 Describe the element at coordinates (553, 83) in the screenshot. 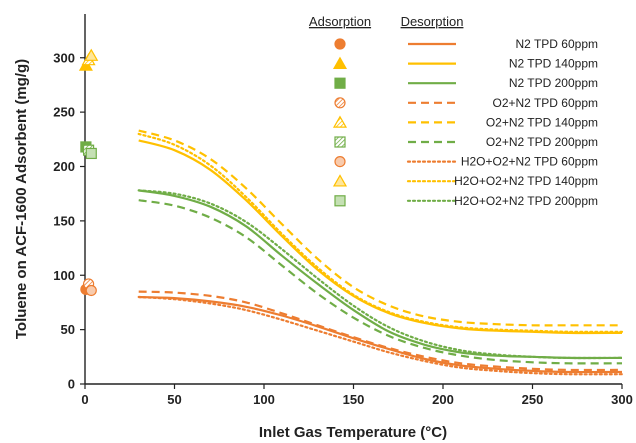

I see `legend-label: N2 TPD 200ppm` at that location.